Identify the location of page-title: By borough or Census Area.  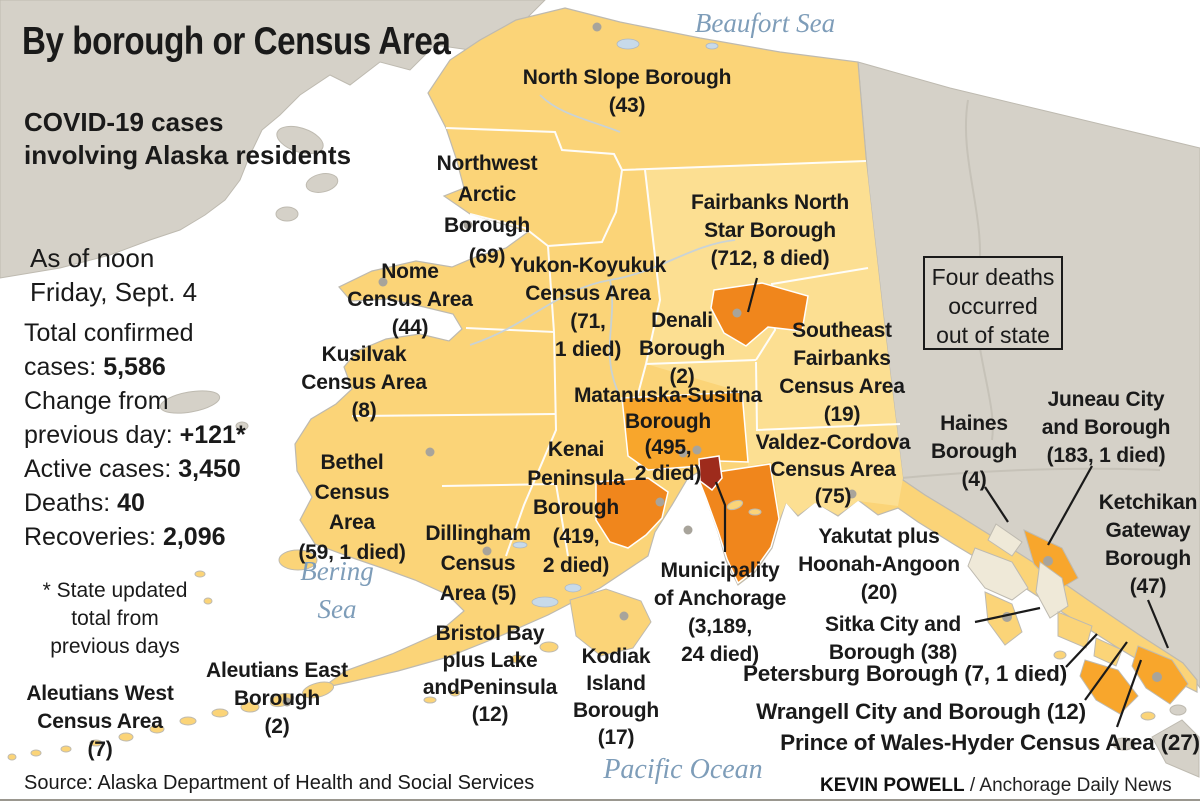
(236, 41).